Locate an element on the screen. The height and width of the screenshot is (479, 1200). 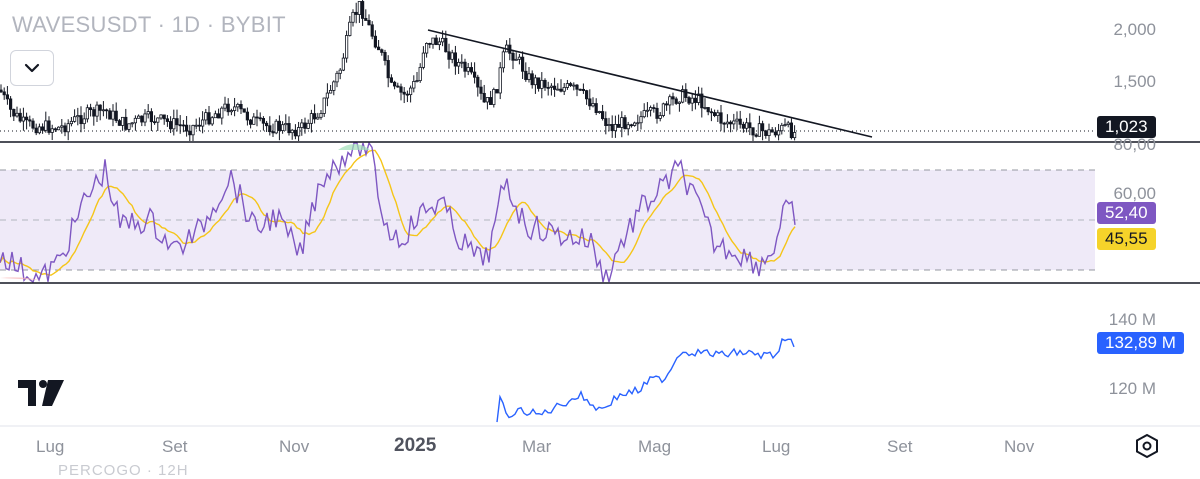
bottom-ghost-text: PERCOGO · 12H is located at coordinates (123, 470).